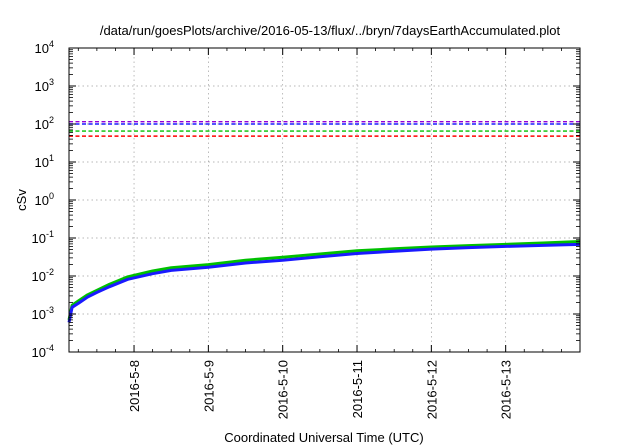 The image size is (640, 448). I want to click on x-tick-label: 2016-5-9, so click(208, 386).